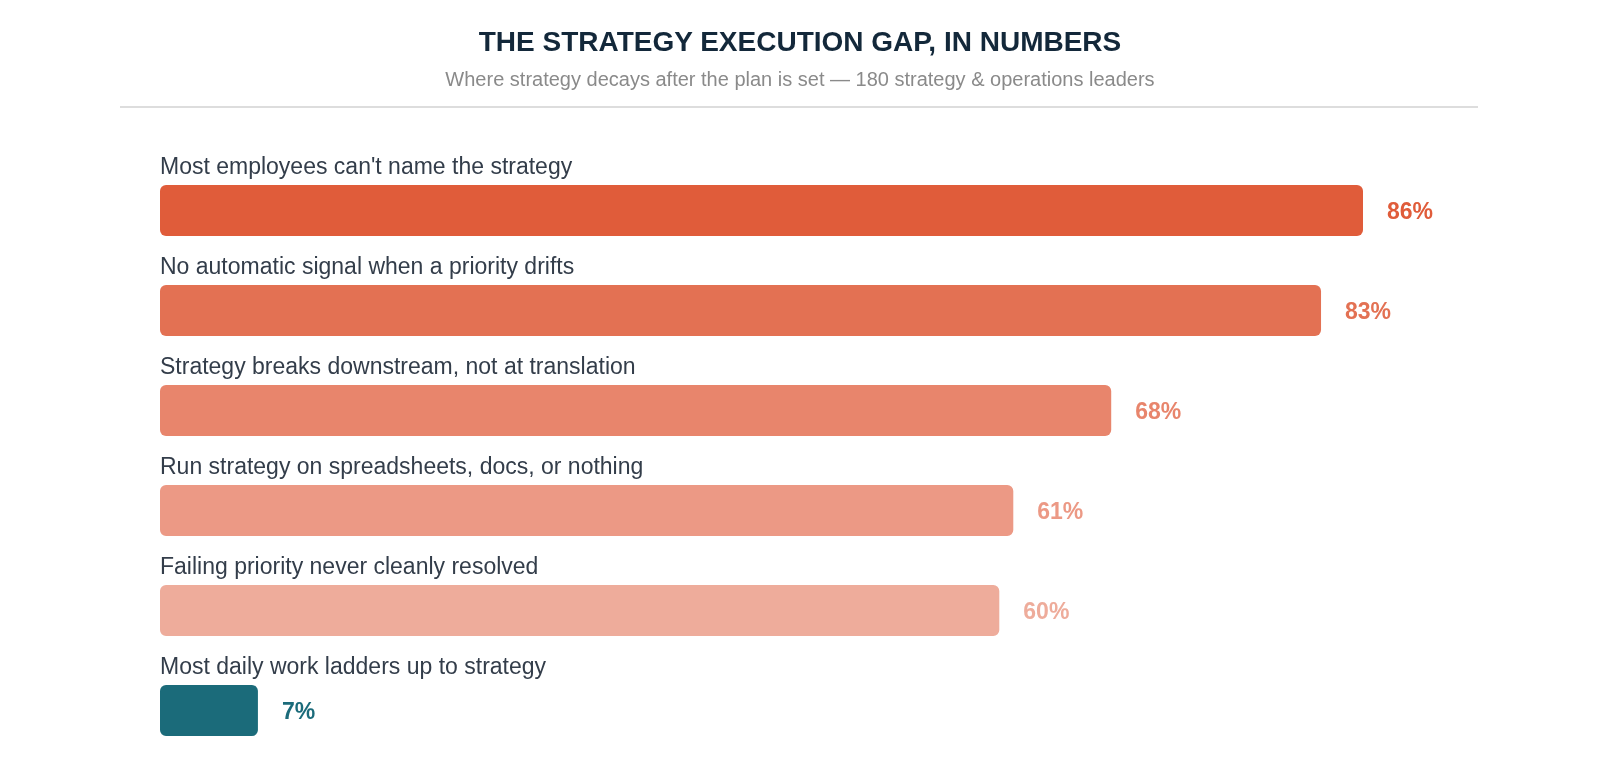  I want to click on data-label: 7%, so click(298, 710).